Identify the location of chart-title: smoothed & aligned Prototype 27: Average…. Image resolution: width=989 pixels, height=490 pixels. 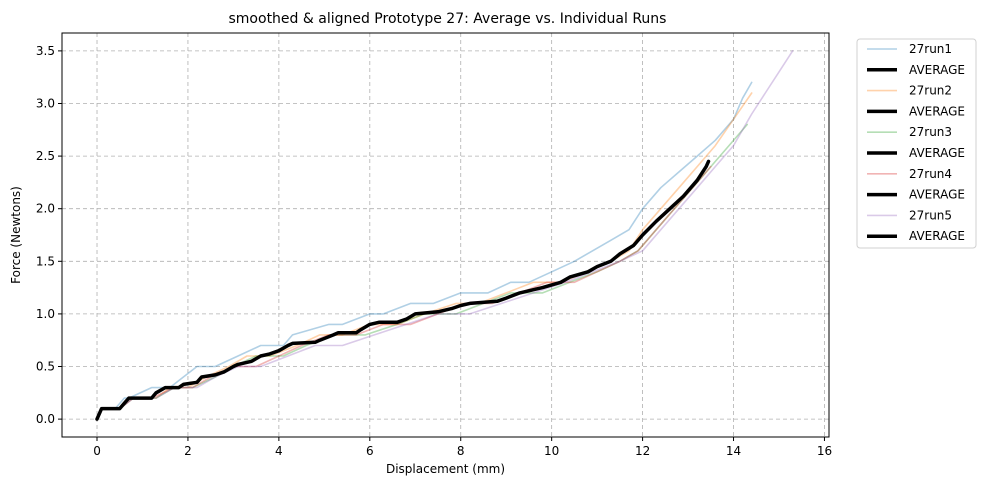
(448, 19).